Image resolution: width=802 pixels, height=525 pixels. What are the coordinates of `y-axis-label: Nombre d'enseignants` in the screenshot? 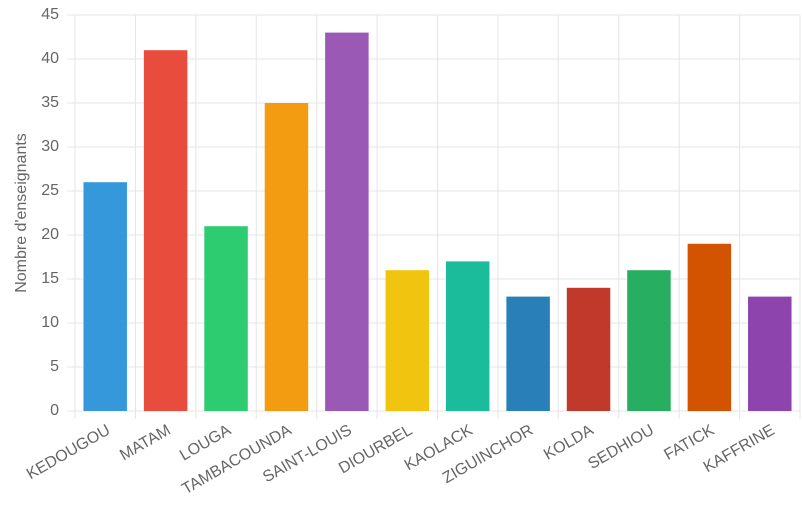 It's located at (21, 213).